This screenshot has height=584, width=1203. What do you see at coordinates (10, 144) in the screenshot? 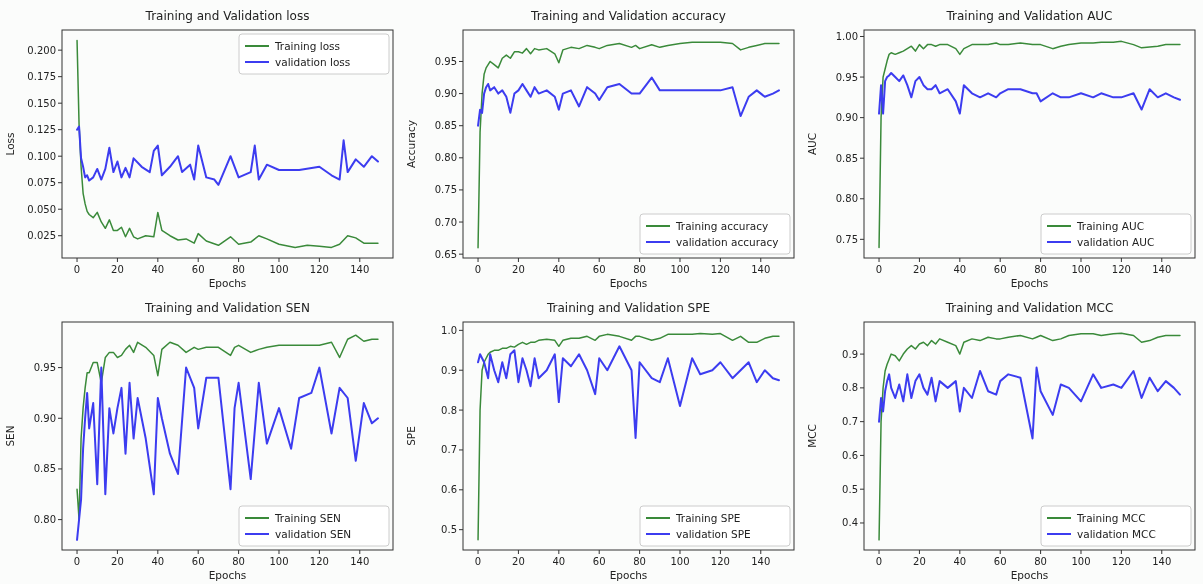
I see `y-axis-title: Loss` at bounding box center [10, 144].